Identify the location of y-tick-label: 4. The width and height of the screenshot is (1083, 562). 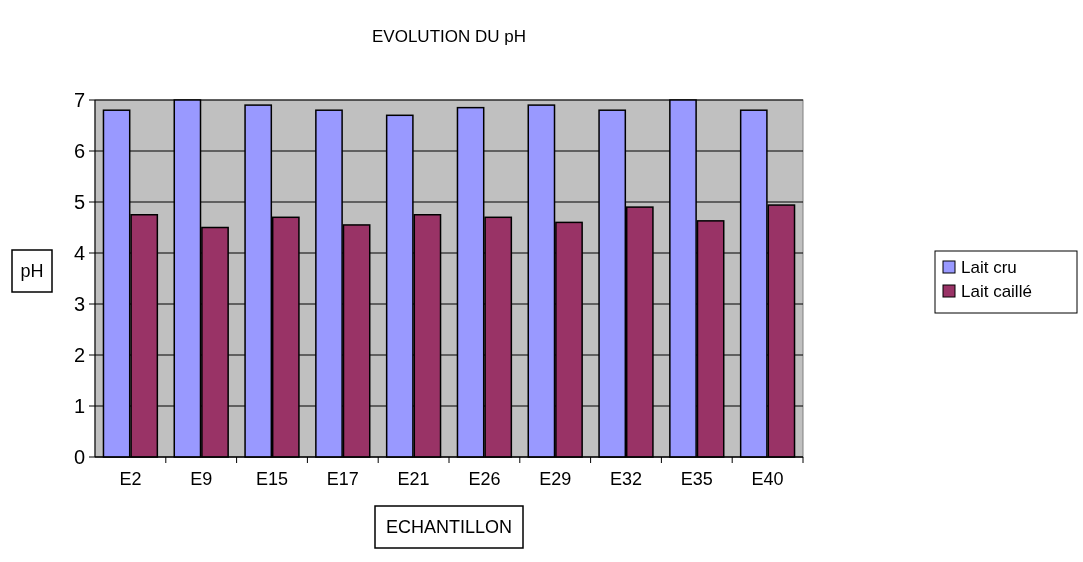
(79, 253).